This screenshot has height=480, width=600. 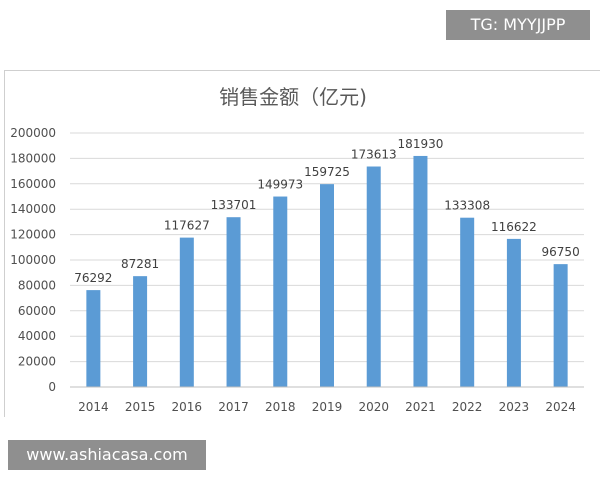 I want to click on data-label-2023: 116622, so click(x=514, y=227).